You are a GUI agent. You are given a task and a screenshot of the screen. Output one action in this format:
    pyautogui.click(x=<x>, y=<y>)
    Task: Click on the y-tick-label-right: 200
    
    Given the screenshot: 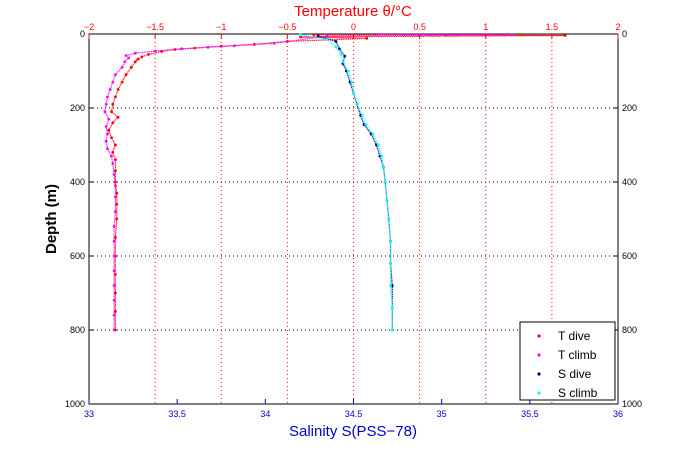 What is the action you would take?
    pyautogui.click(x=629, y=108)
    